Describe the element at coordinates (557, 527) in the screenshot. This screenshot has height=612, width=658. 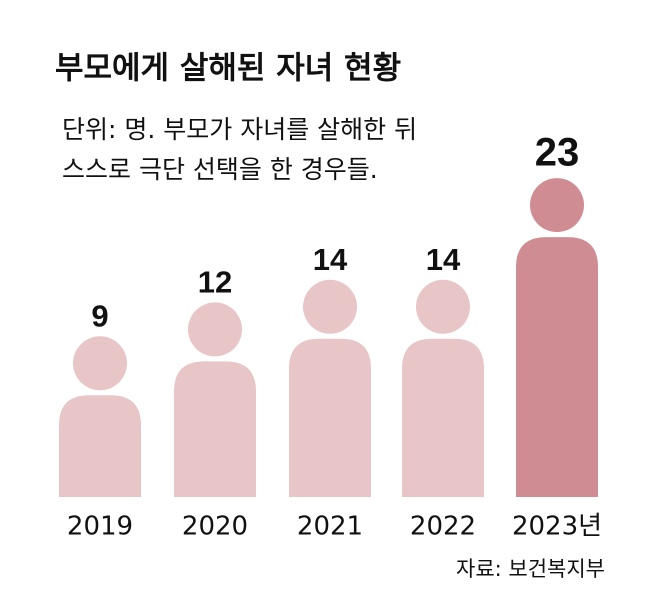
I see `x-tick-label: 2023년` at that location.